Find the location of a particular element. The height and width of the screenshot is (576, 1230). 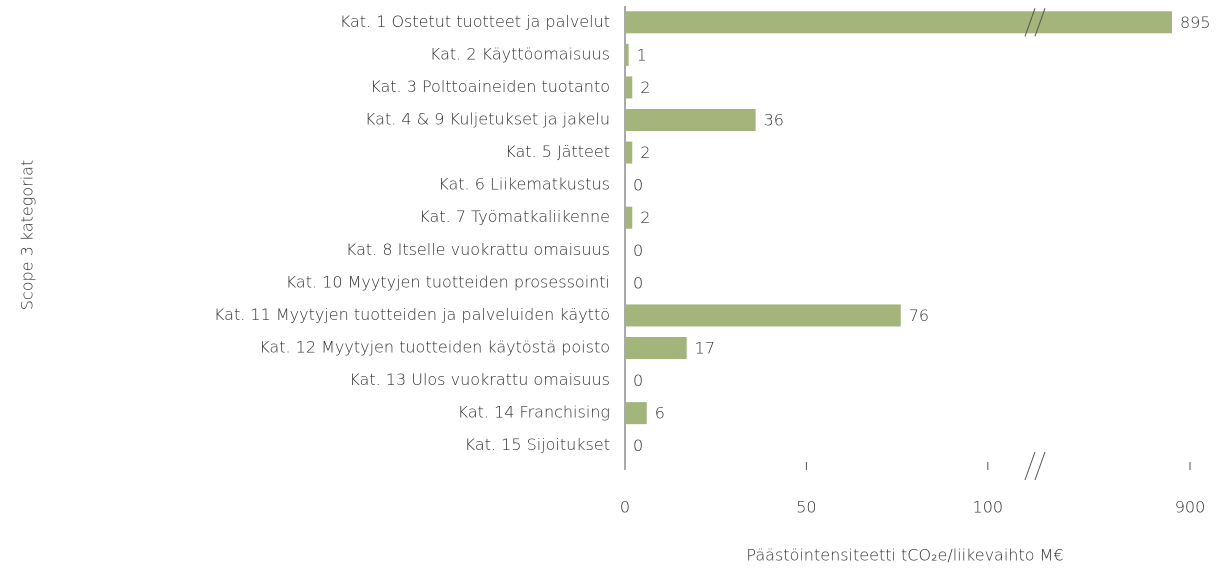

y-tick-label: Kat. 7 Työmatkaliikenne is located at coordinates (514, 216).